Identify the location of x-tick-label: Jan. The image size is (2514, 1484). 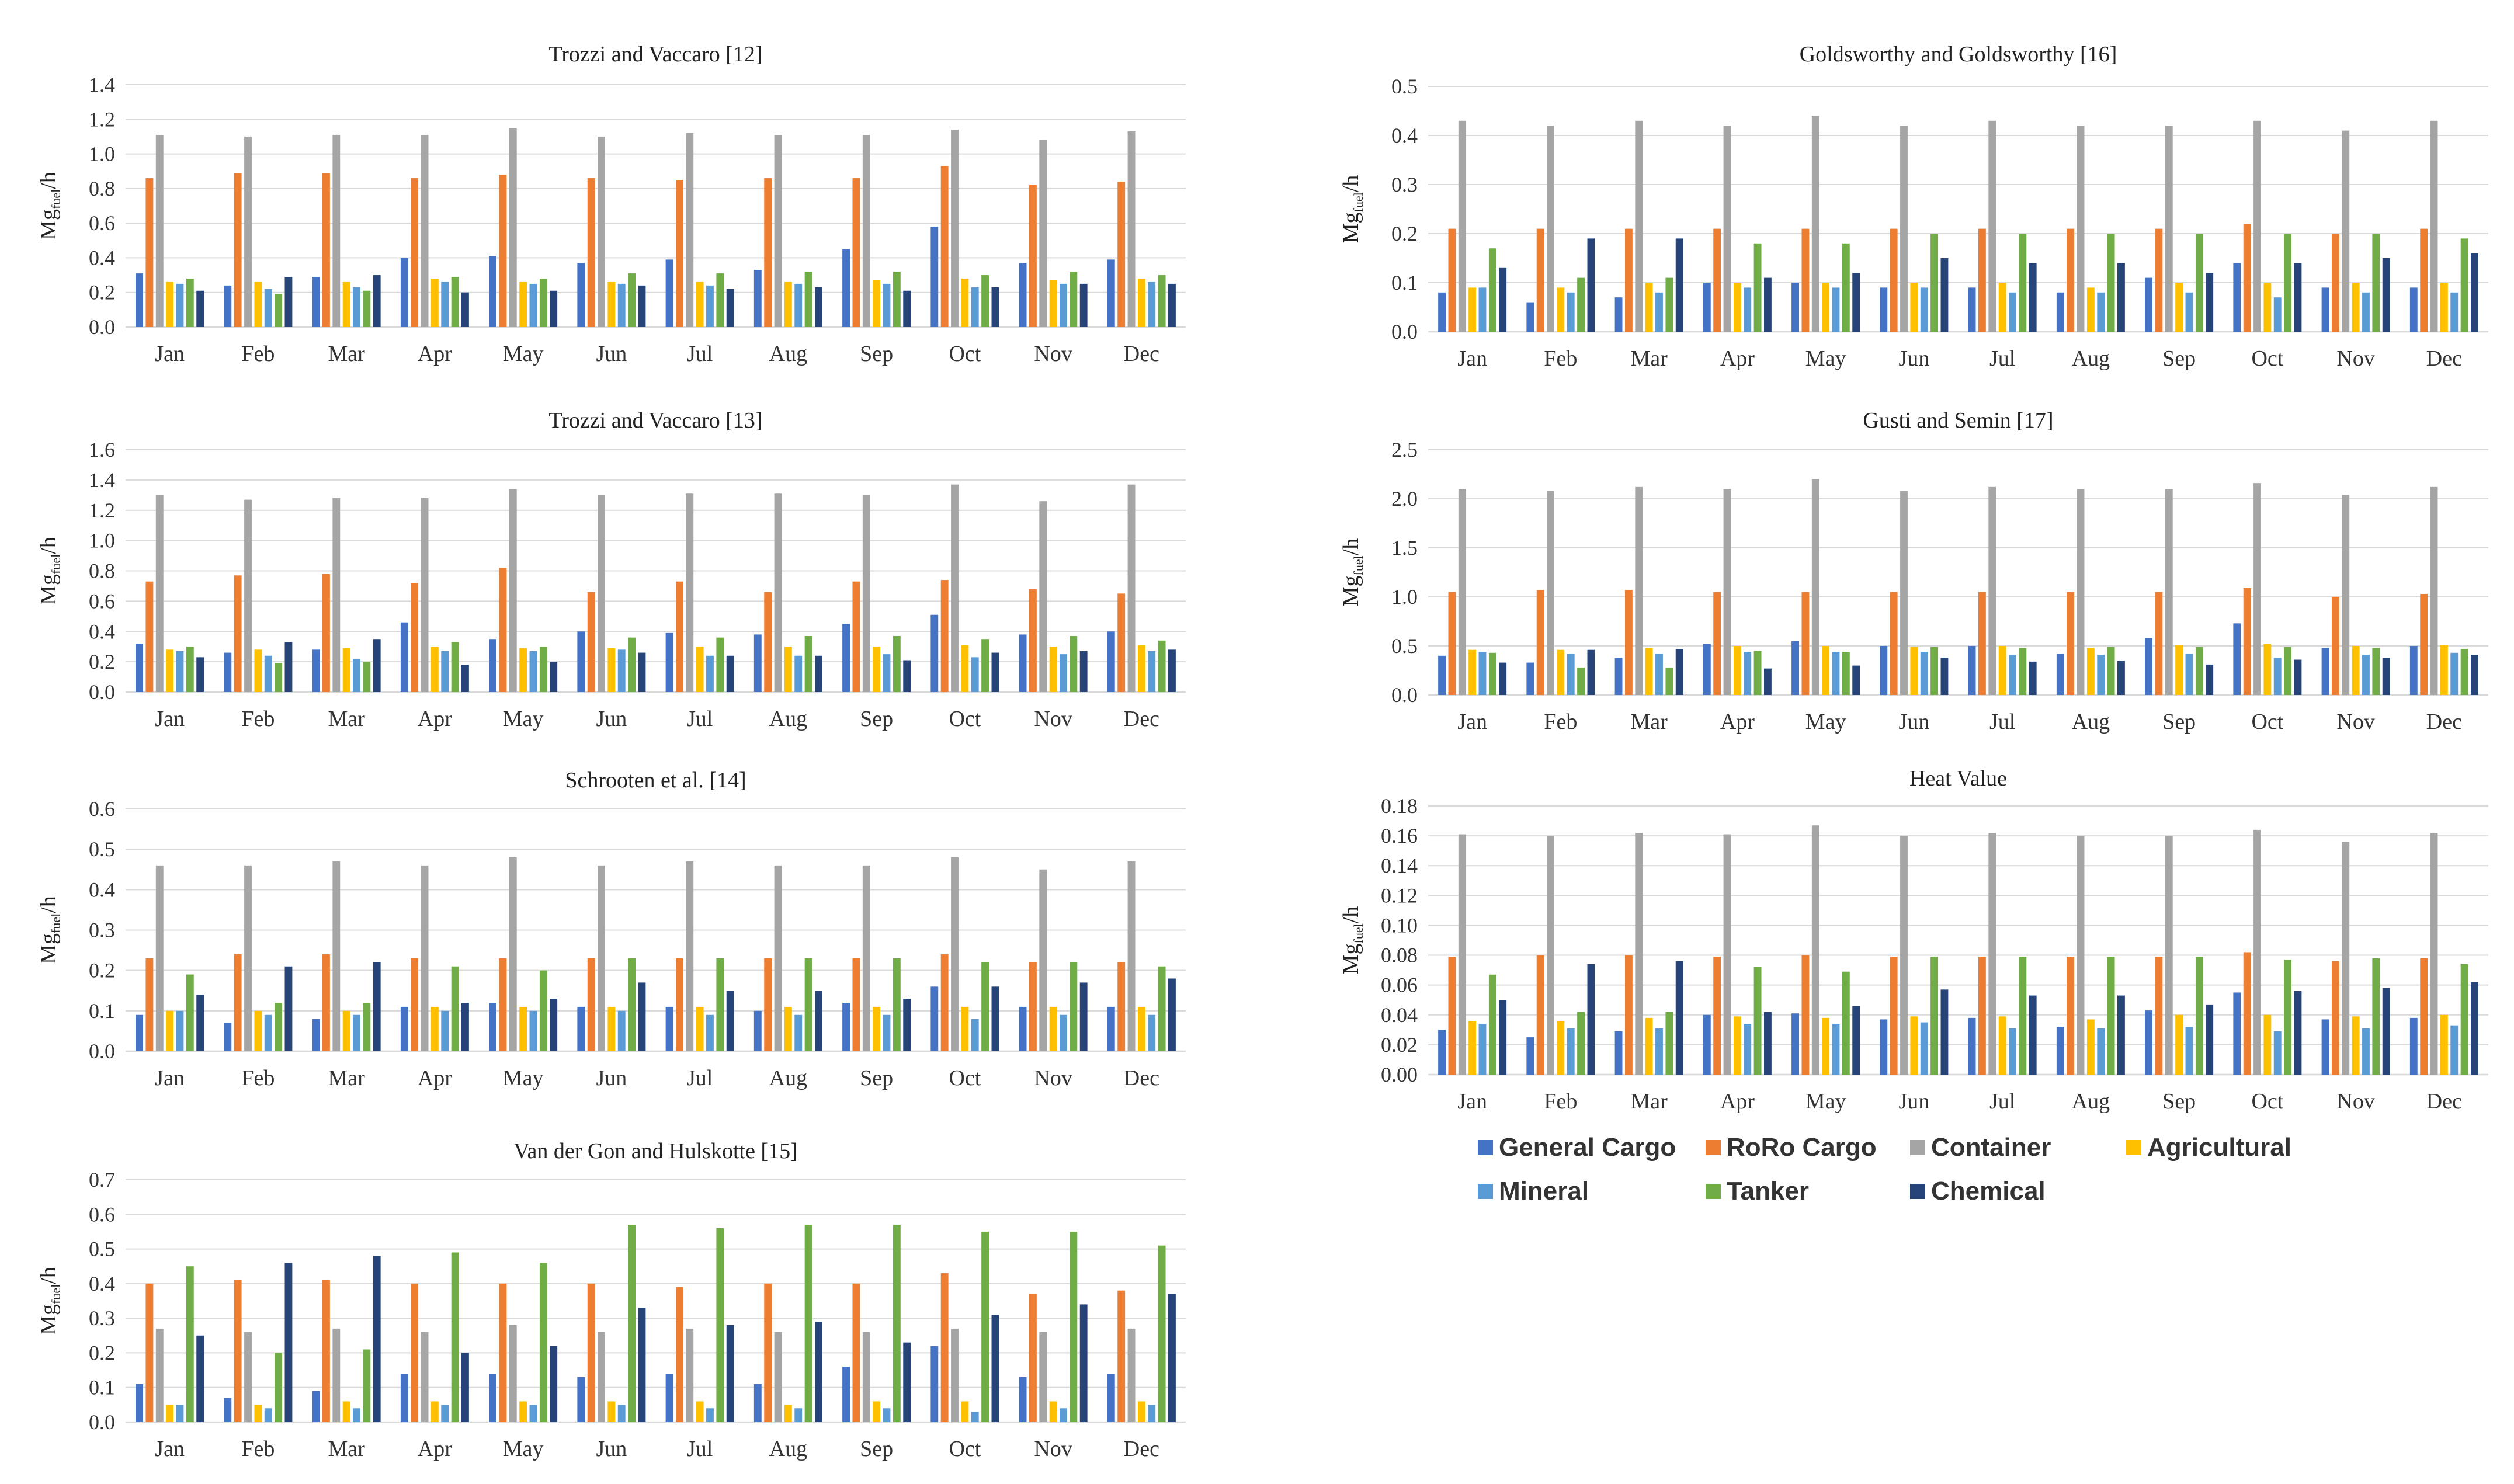
(1472, 359).